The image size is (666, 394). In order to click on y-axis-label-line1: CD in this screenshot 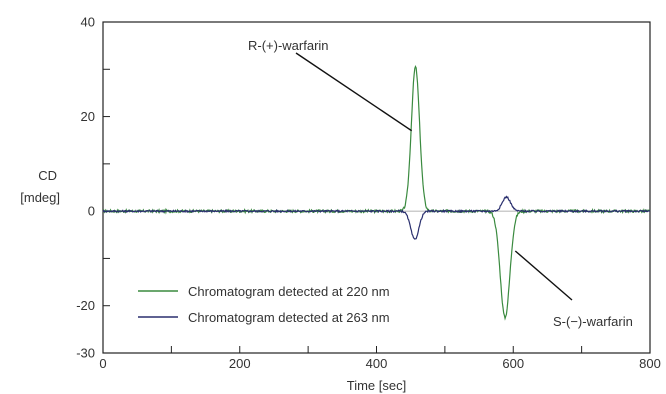, I will do `click(47, 175)`.